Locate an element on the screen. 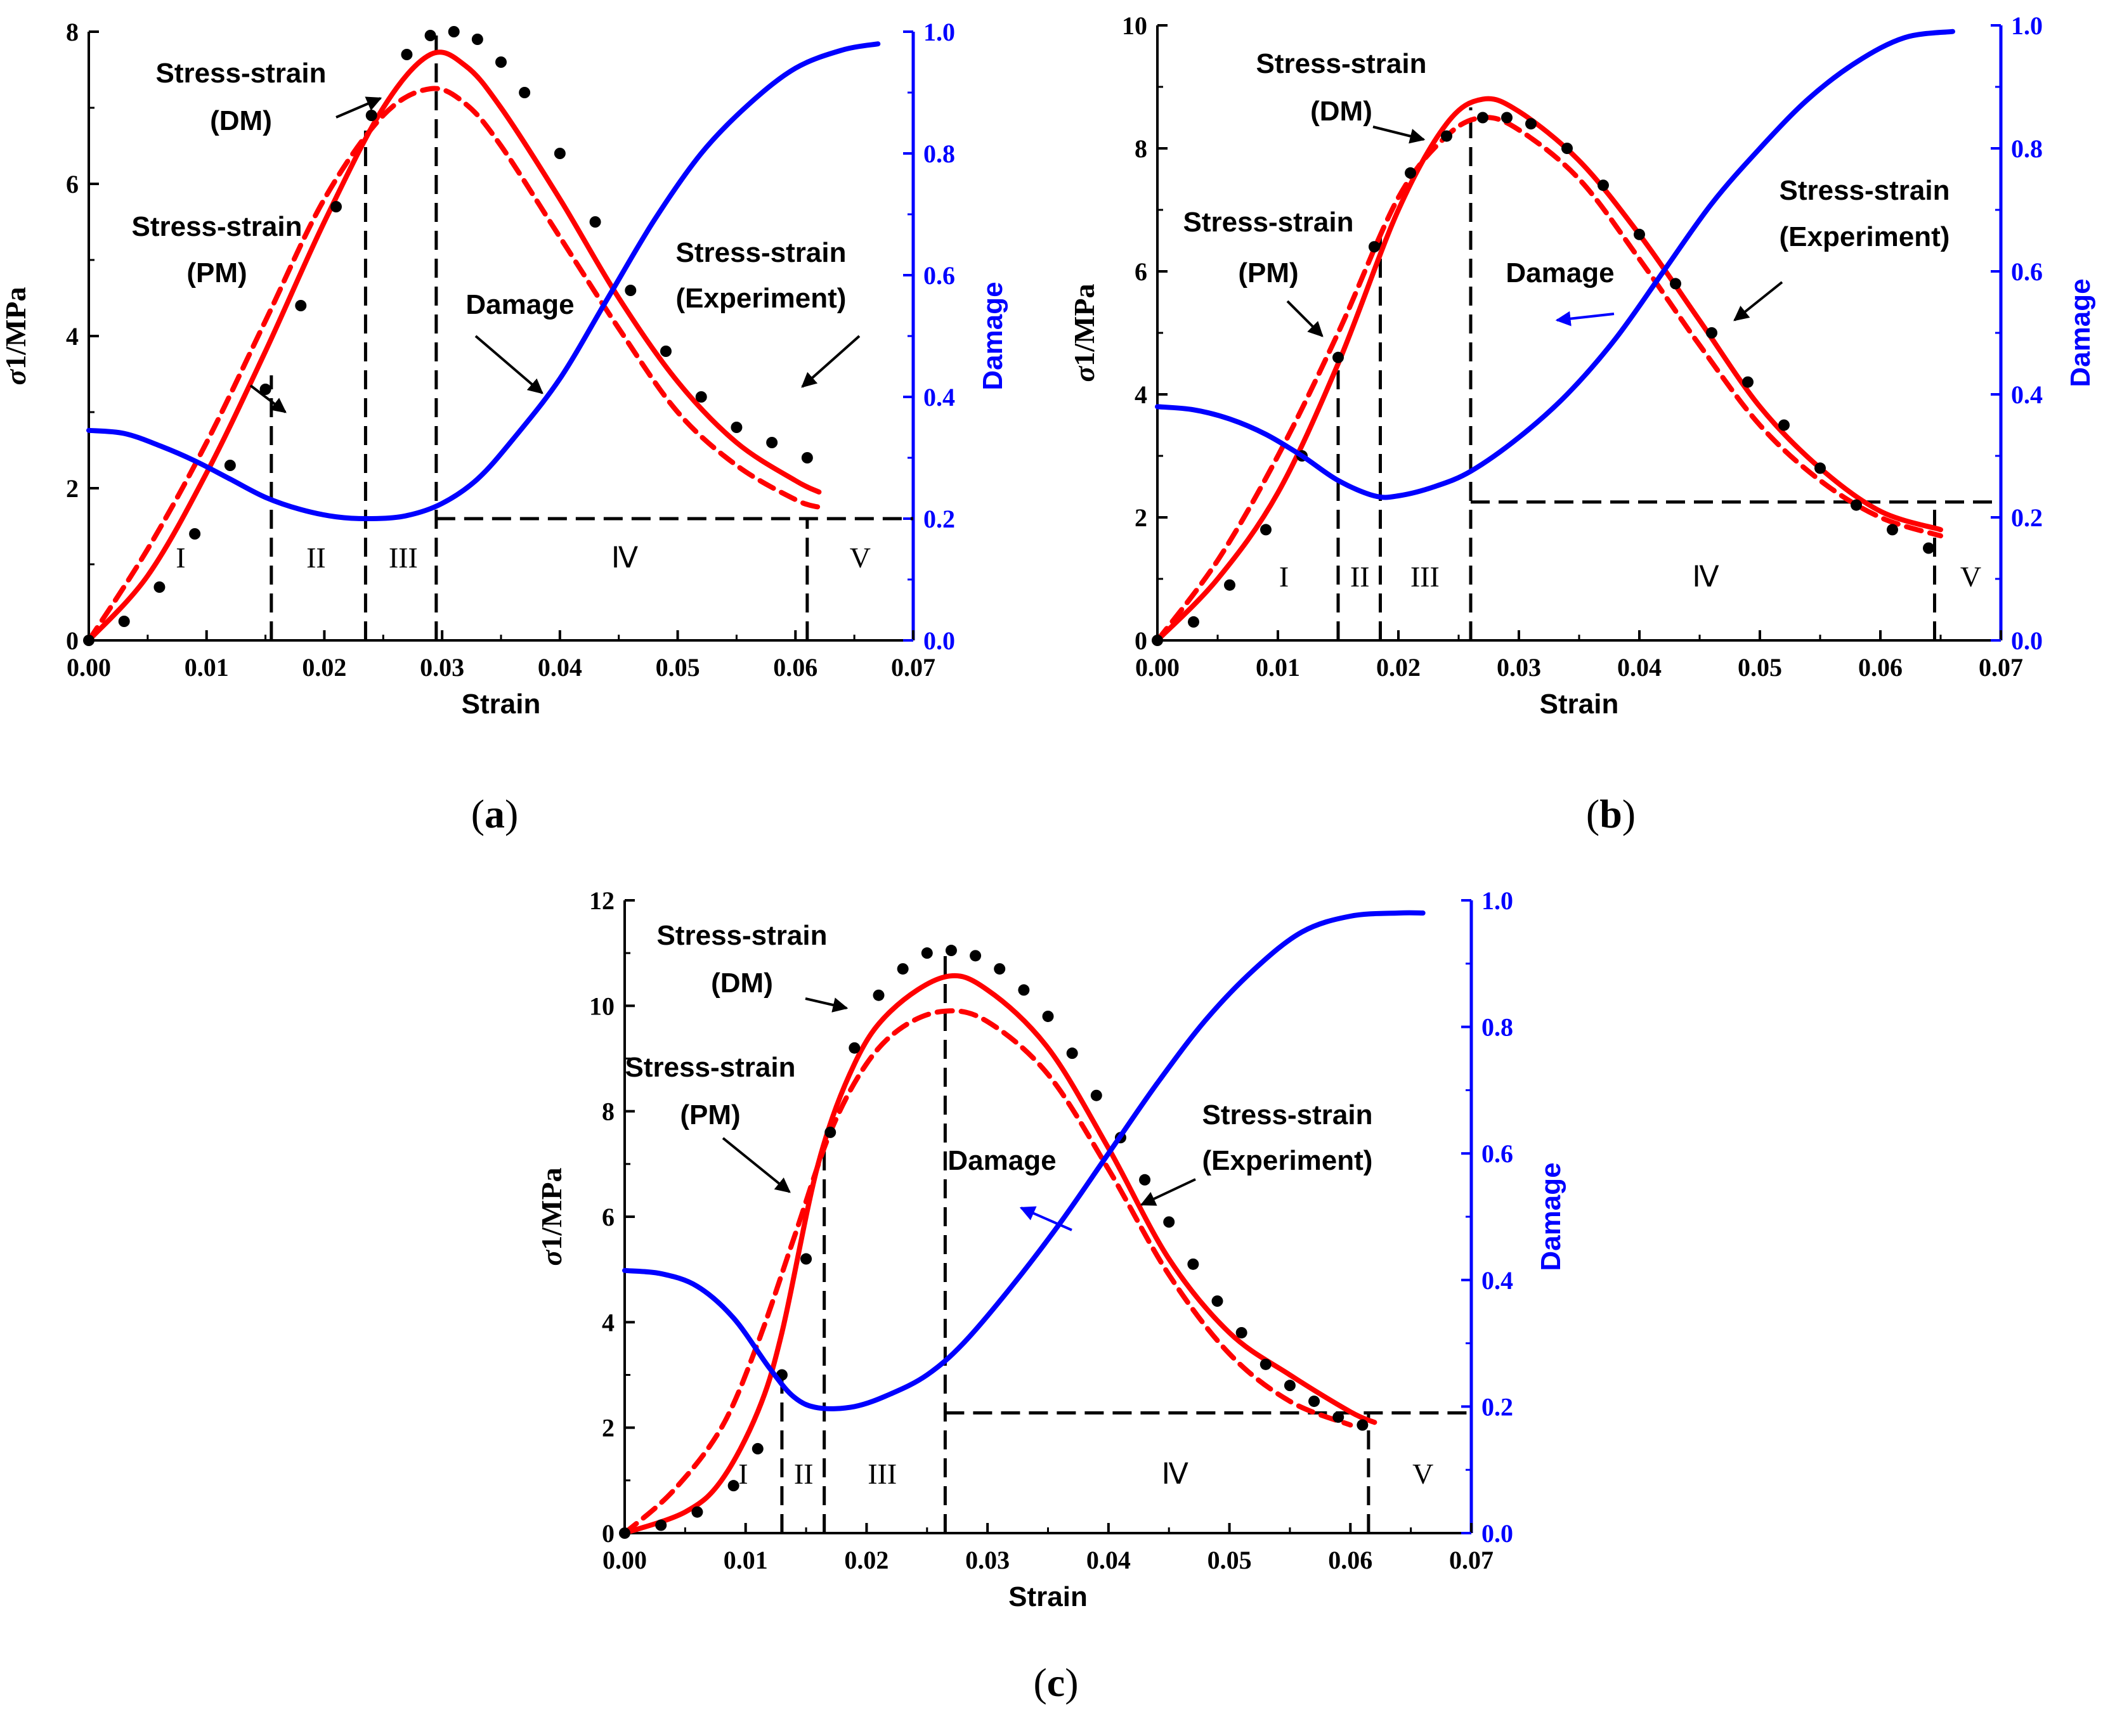  damage-curve is located at coordinates (1555, 264).